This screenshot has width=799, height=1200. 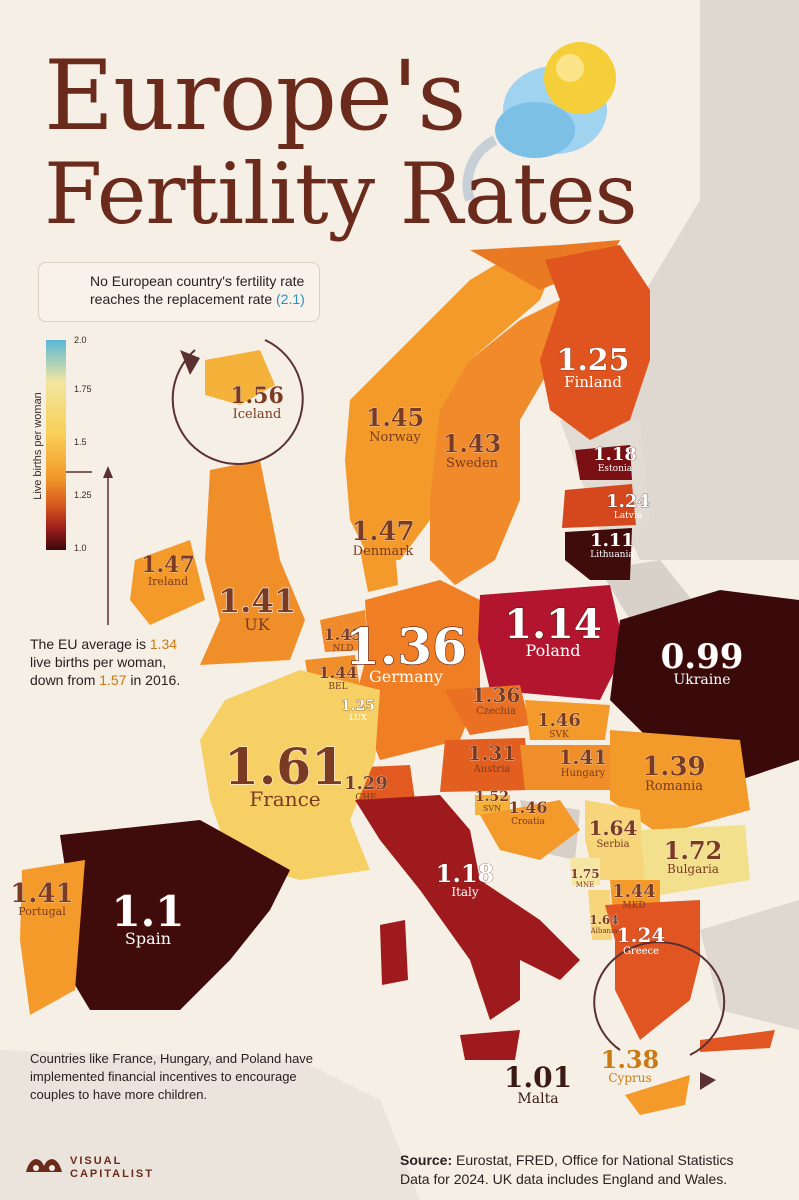 What do you see at coordinates (96, 1161) in the screenshot?
I see `brand-line-1: VISUAL` at bounding box center [96, 1161].